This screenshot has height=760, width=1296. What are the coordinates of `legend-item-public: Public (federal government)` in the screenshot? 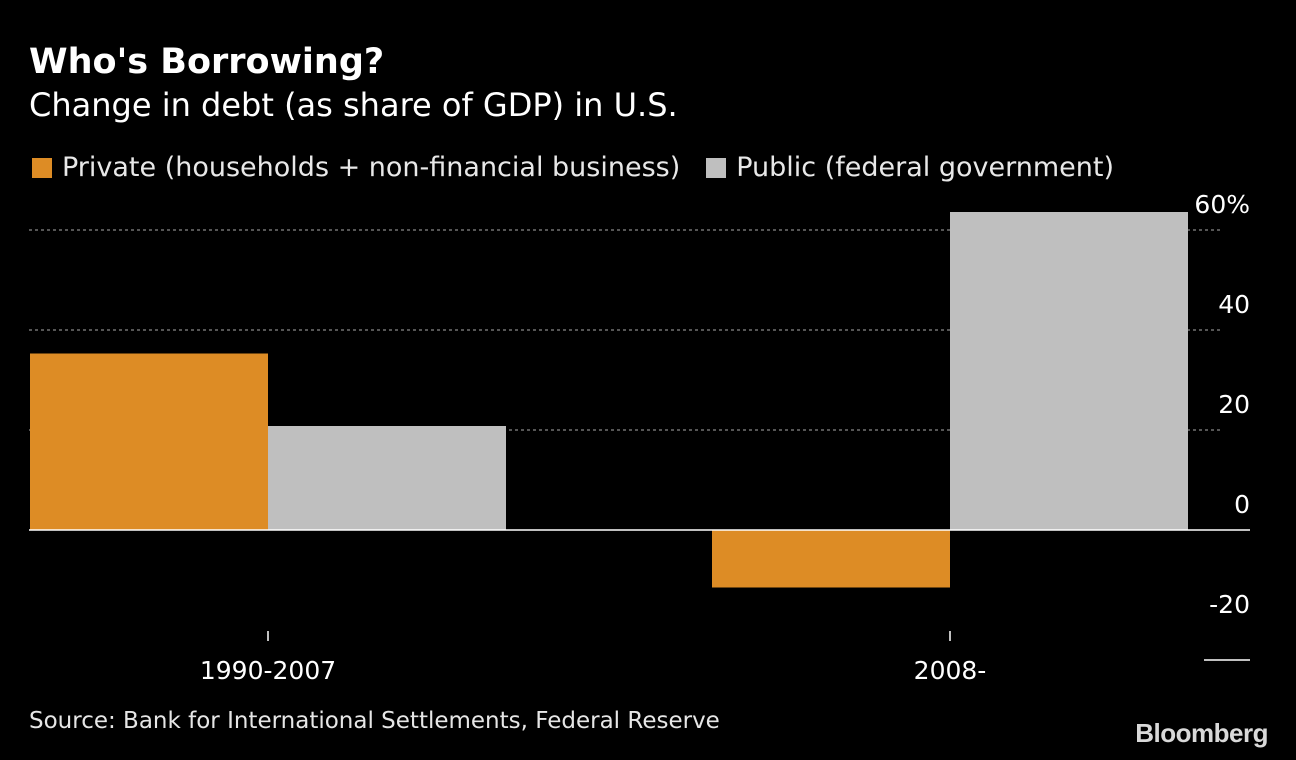 It's located at (910, 168).